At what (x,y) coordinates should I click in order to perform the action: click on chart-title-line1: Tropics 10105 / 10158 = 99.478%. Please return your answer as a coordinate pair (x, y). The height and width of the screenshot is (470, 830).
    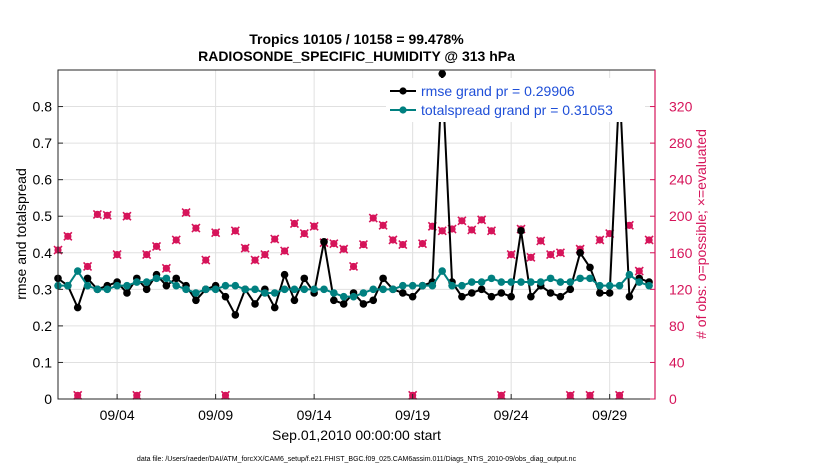
    Looking at the image, I should click on (356, 39).